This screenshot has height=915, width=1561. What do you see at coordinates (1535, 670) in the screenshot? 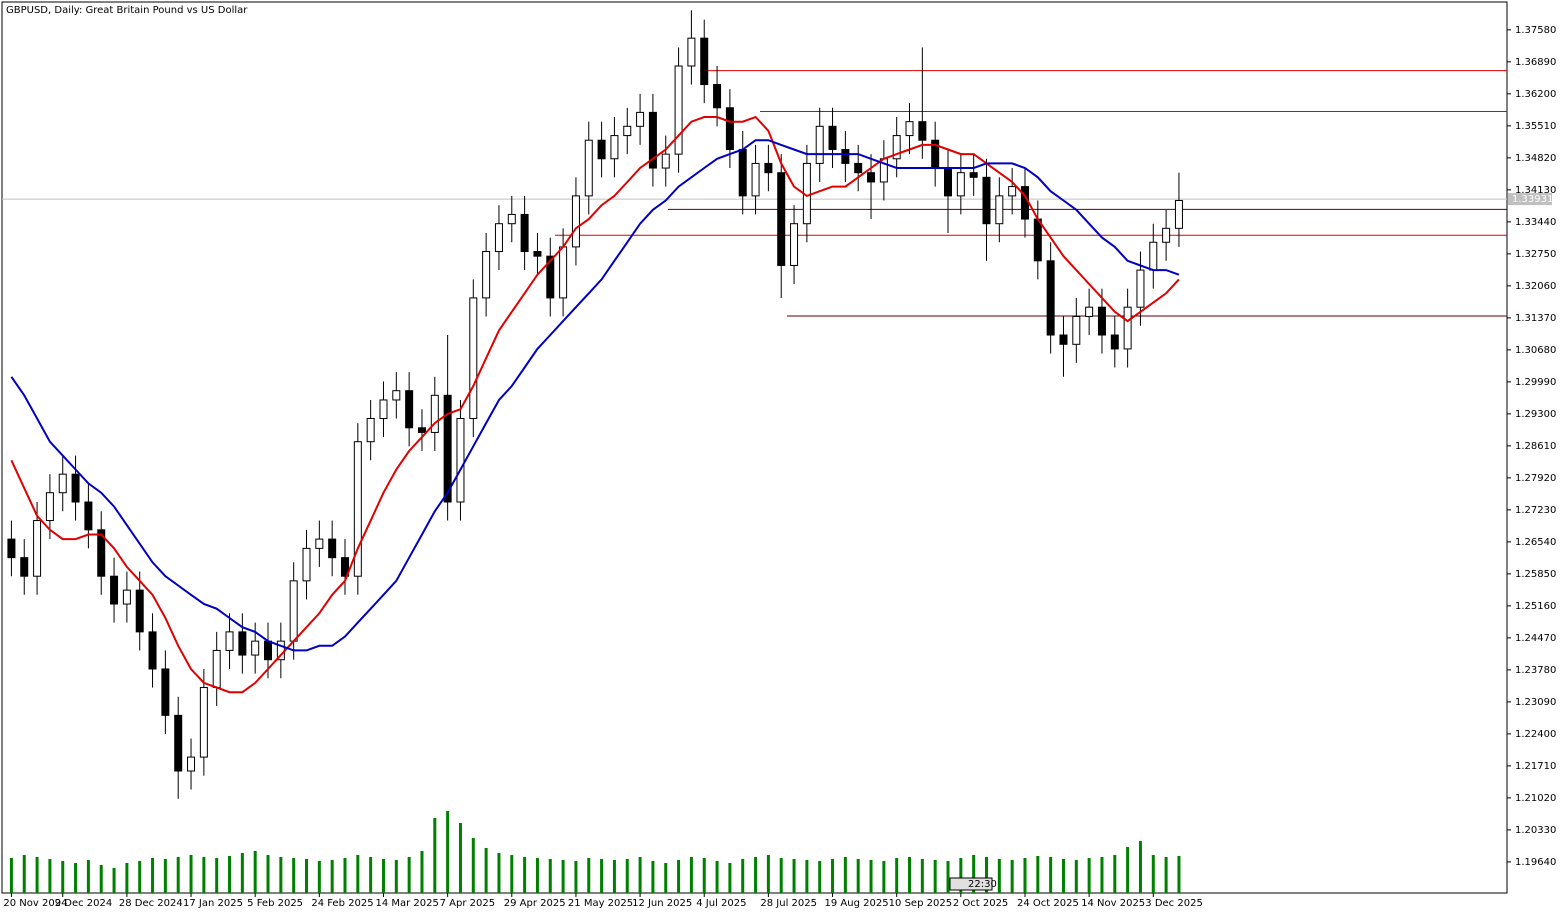
I see `y-tick-label: 1.23780` at bounding box center [1535, 670].